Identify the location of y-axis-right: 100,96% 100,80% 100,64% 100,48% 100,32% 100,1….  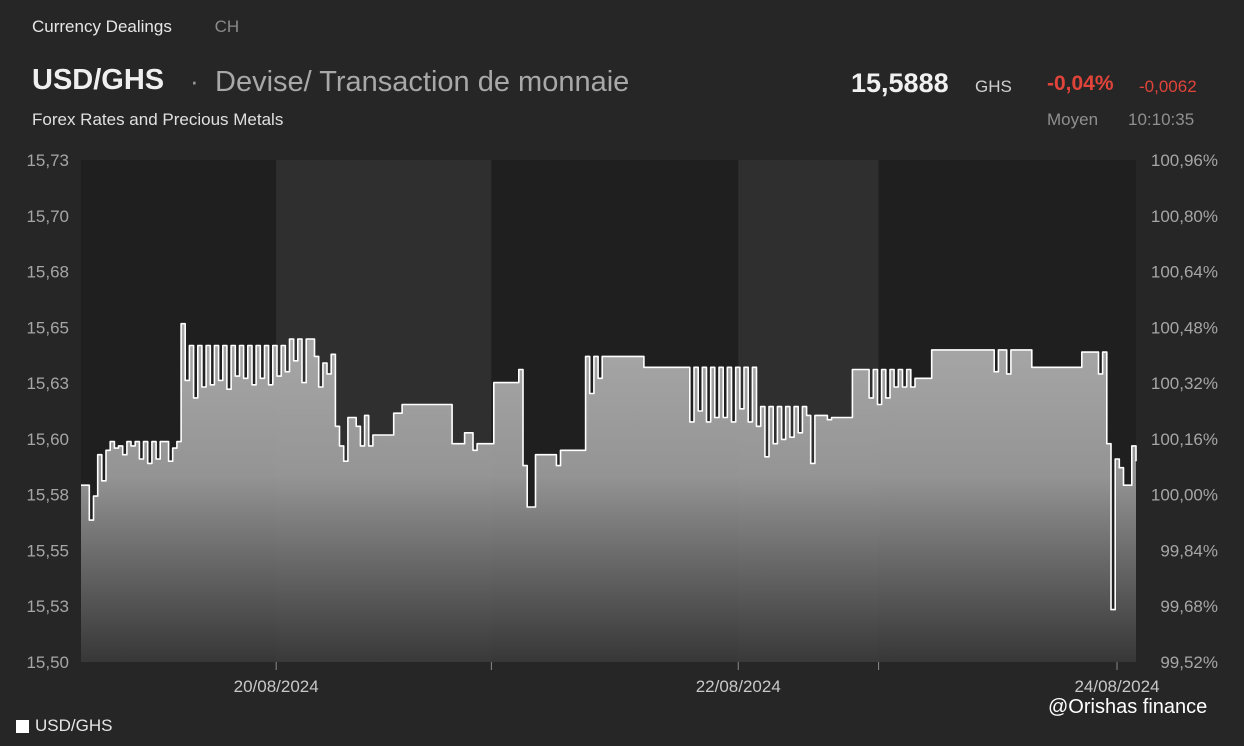
(1184, 411).